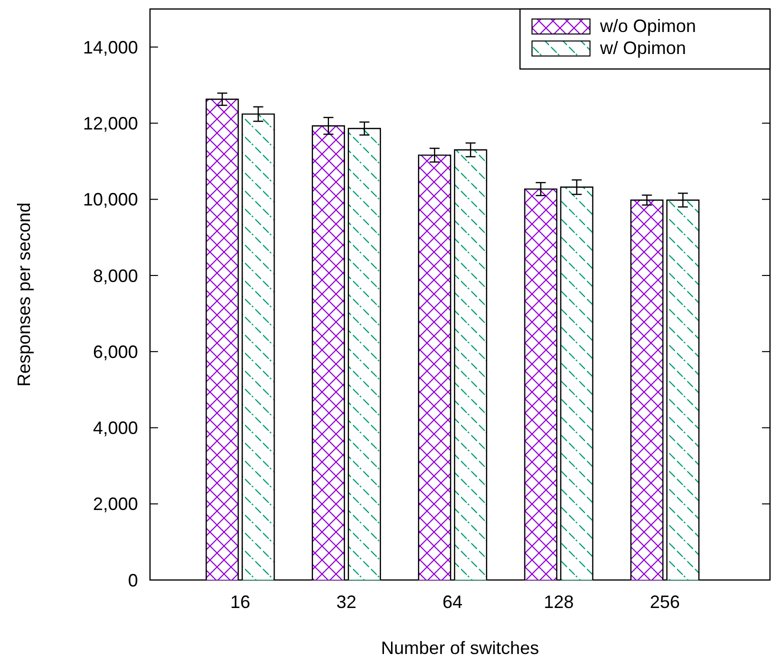 This screenshot has height=665, width=778. Describe the element at coordinates (346, 602) in the screenshot. I see `x-tick-label: 32` at that location.